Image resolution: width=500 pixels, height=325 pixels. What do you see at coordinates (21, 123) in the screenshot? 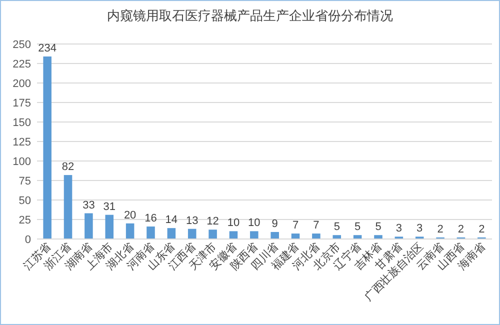
I see `y-tick-label: 150` at bounding box center [21, 123].